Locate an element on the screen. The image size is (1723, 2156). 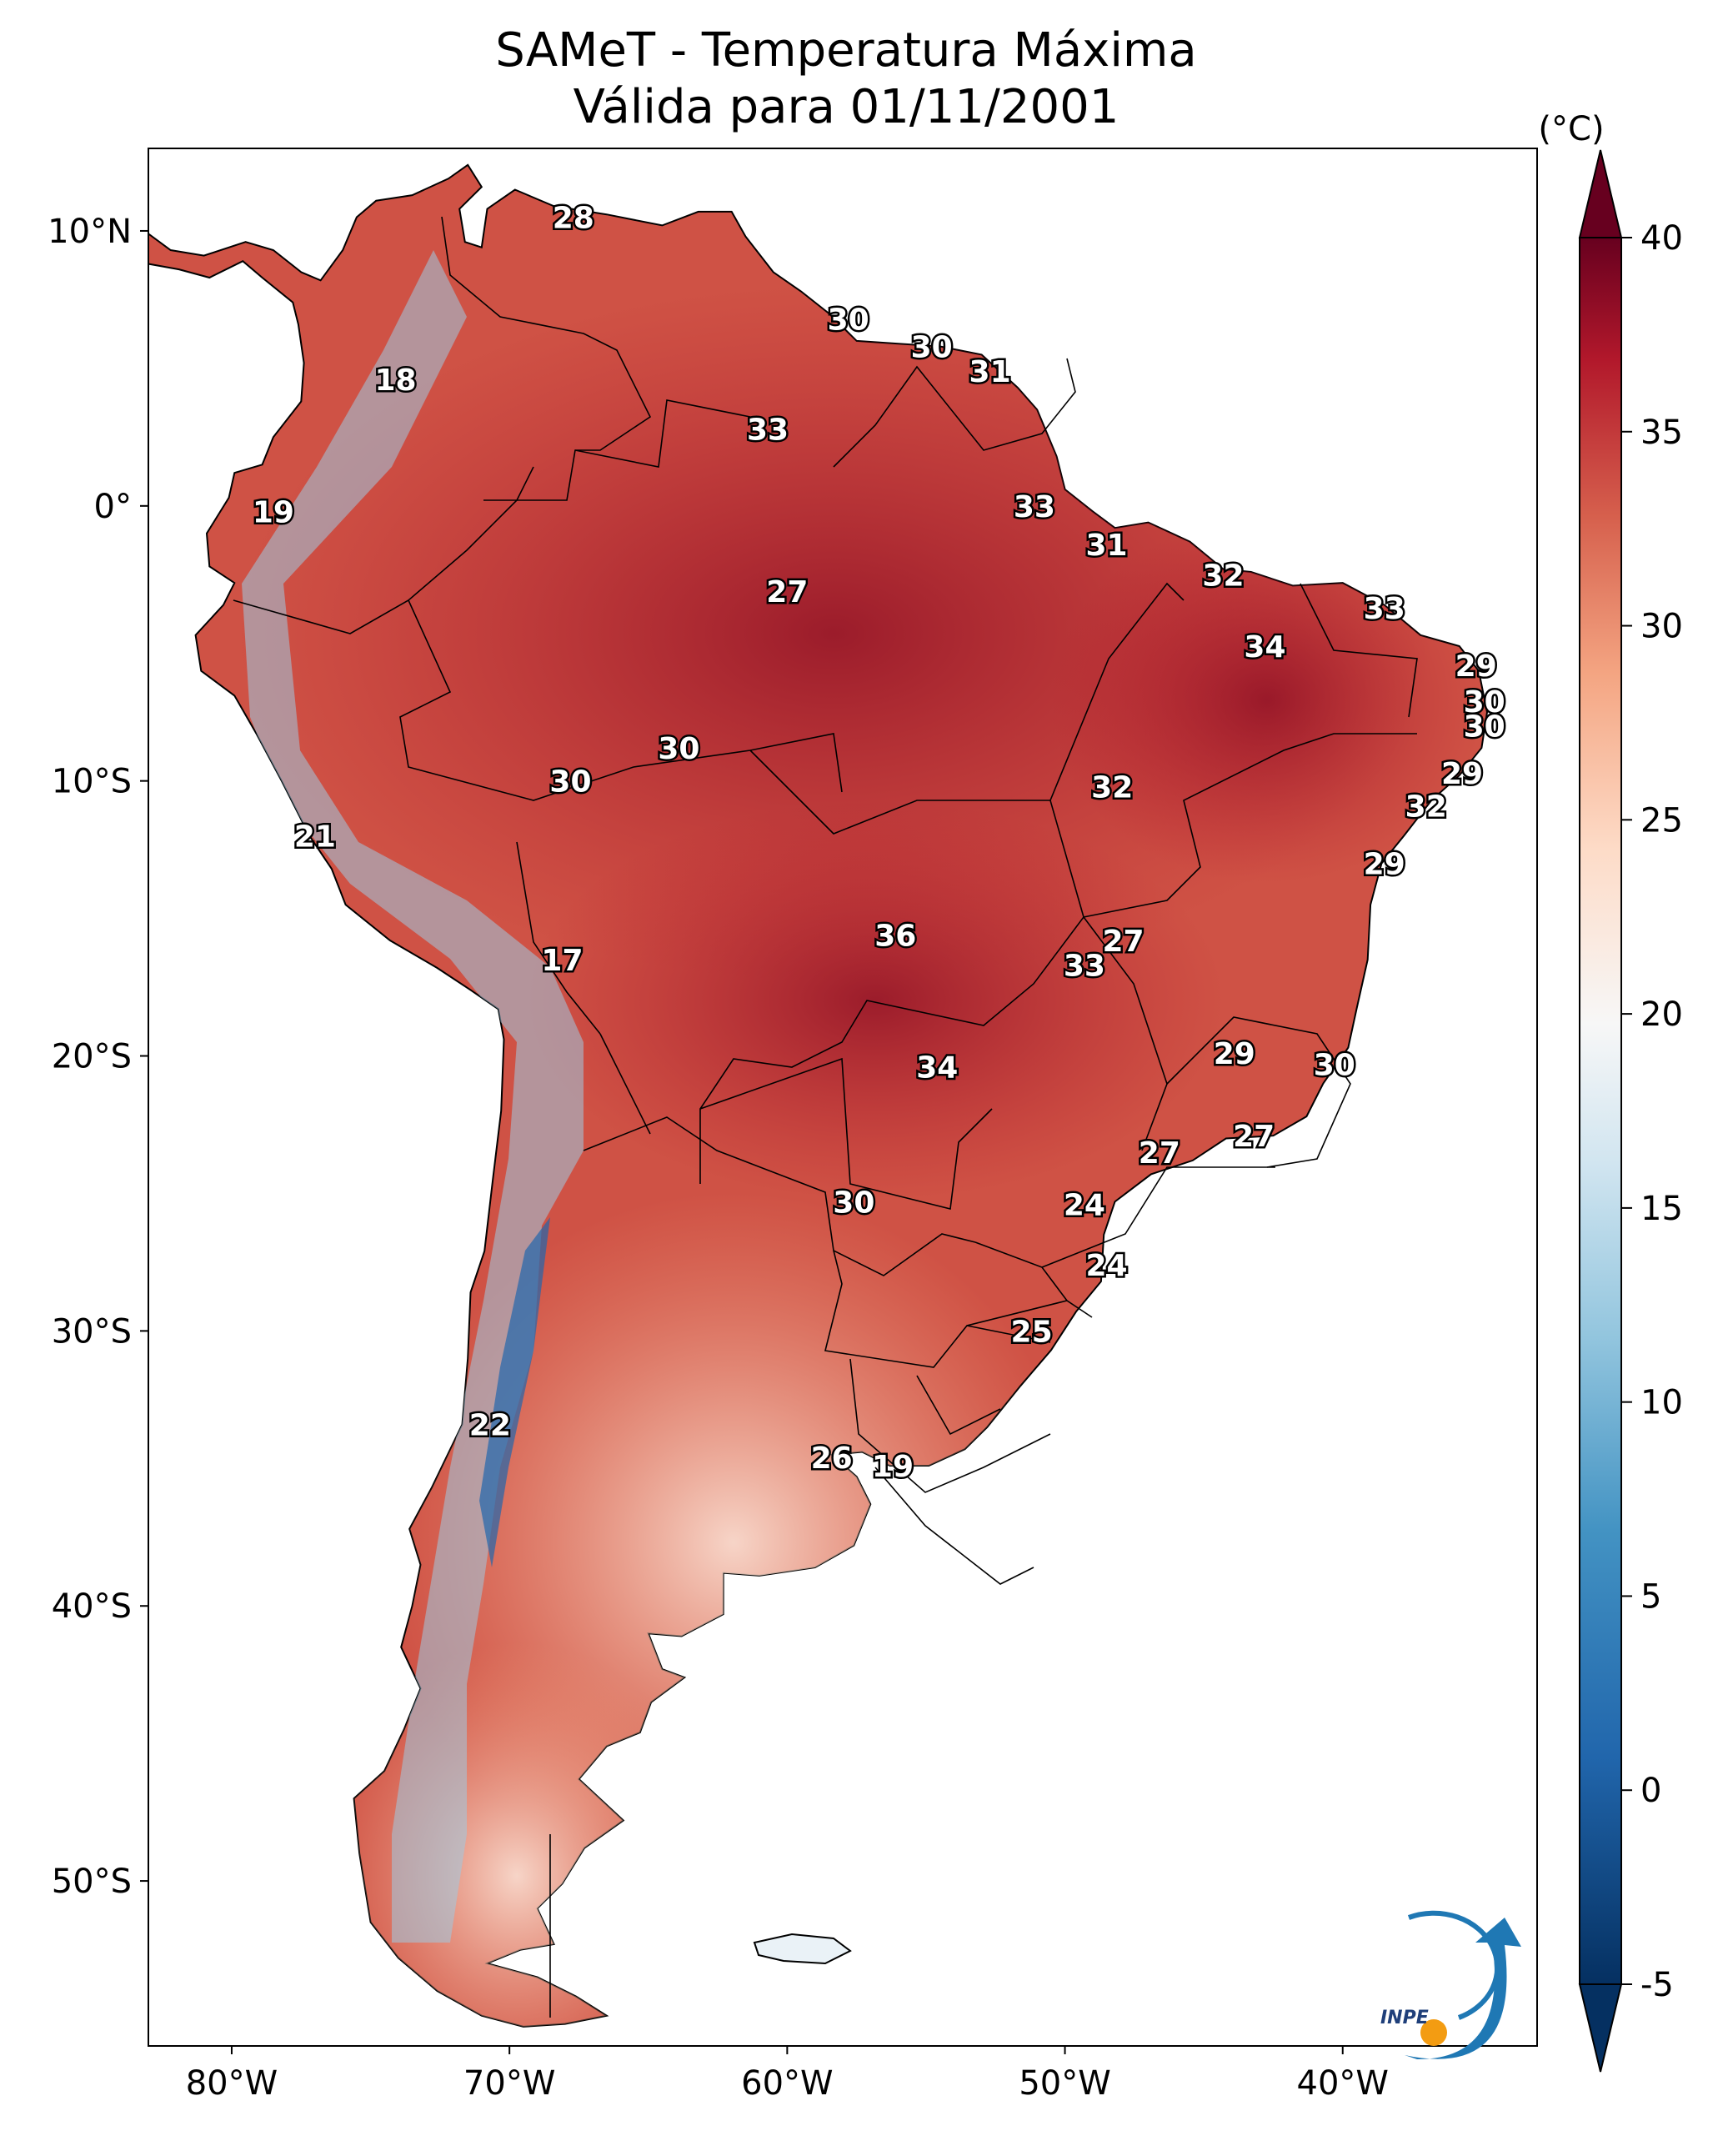
colorbar-tick-label: 40 is located at coordinates (1661, 239).